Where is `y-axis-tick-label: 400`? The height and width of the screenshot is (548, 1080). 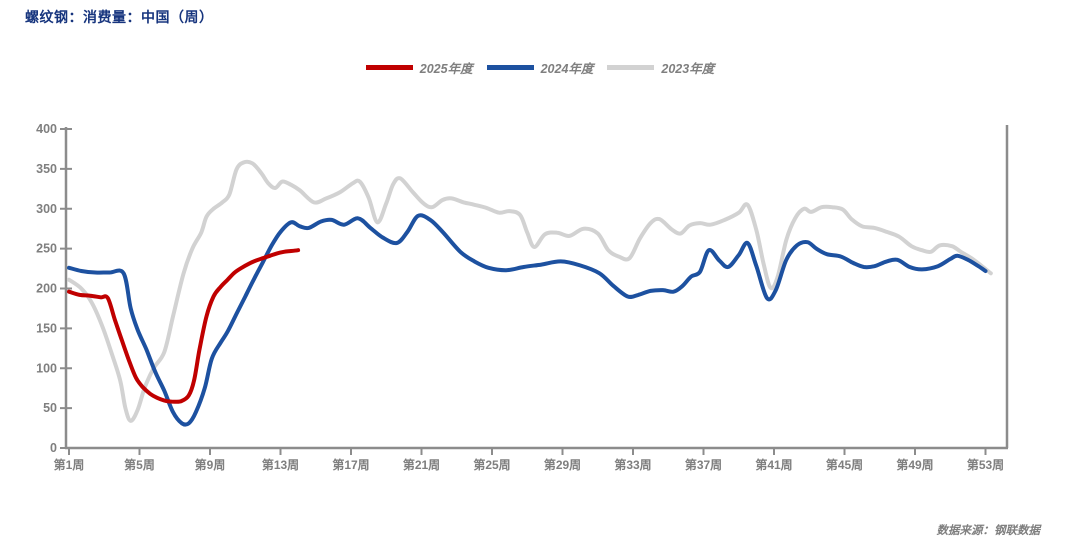
y-axis-tick-label: 400 is located at coordinates (46, 129).